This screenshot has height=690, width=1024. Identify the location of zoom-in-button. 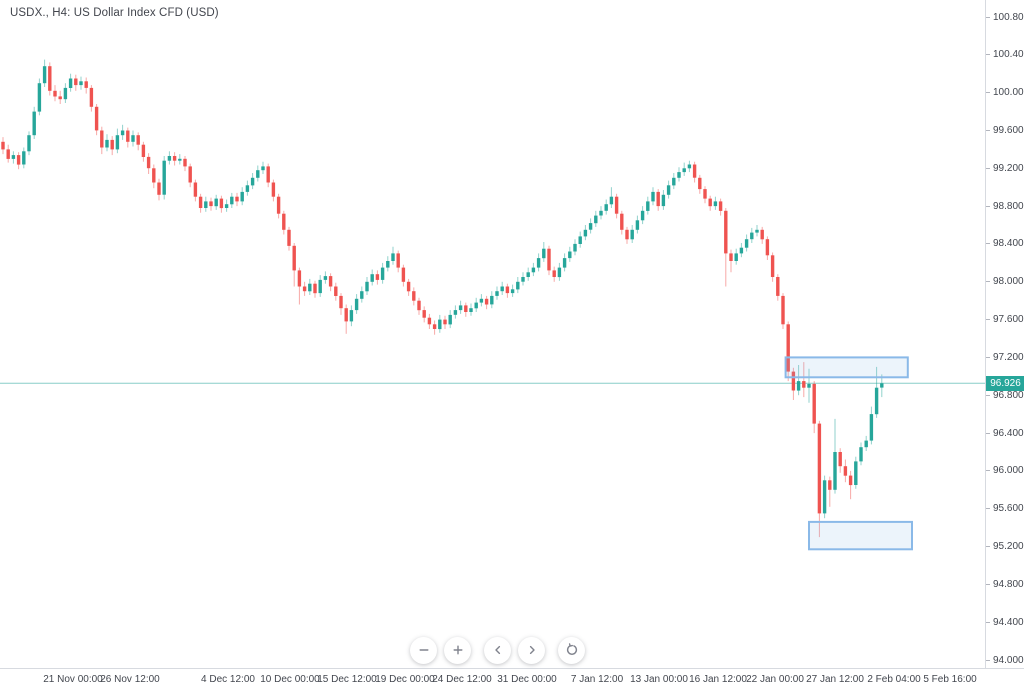
(457, 650).